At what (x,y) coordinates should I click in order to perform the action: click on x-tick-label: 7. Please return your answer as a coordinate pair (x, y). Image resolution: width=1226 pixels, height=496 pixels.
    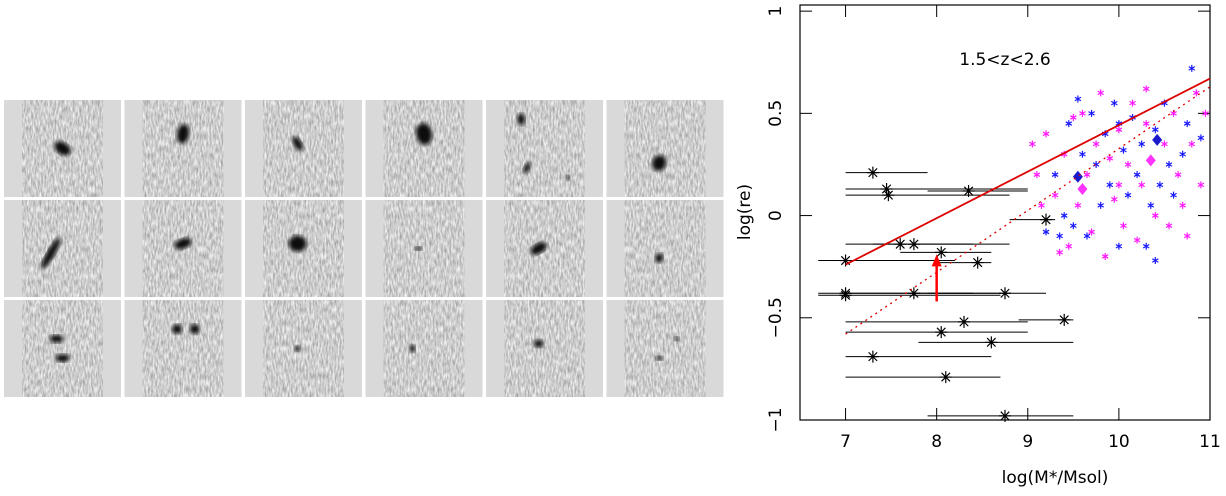
    Looking at the image, I should click on (845, 442).